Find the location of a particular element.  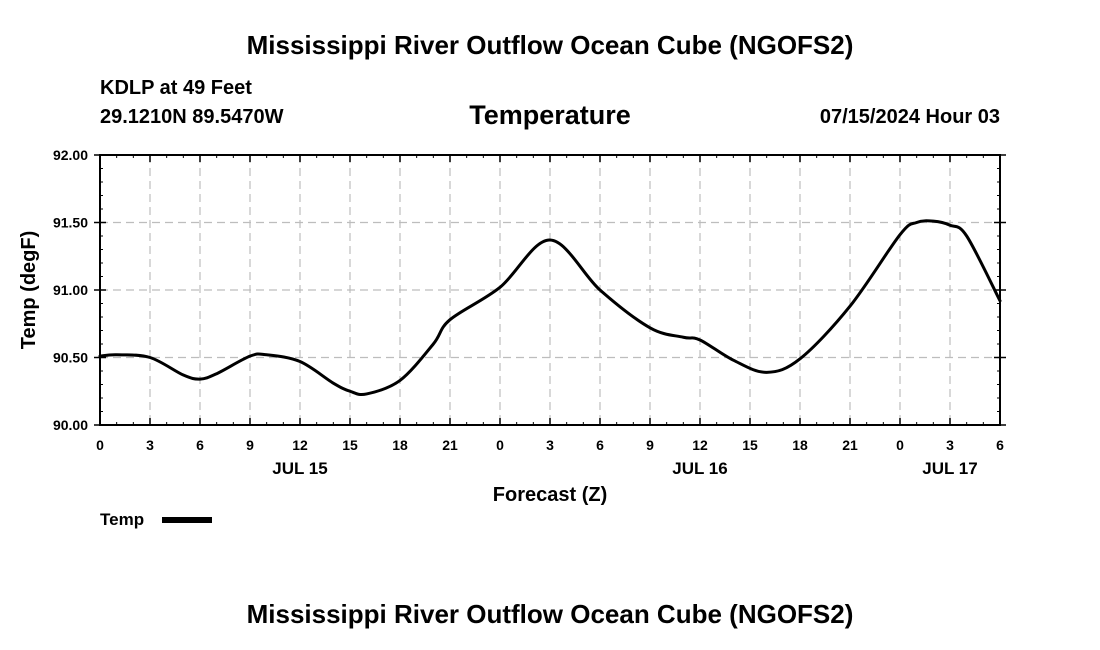

y-tick-label: 92.00 is located at coordinates (70, 155).